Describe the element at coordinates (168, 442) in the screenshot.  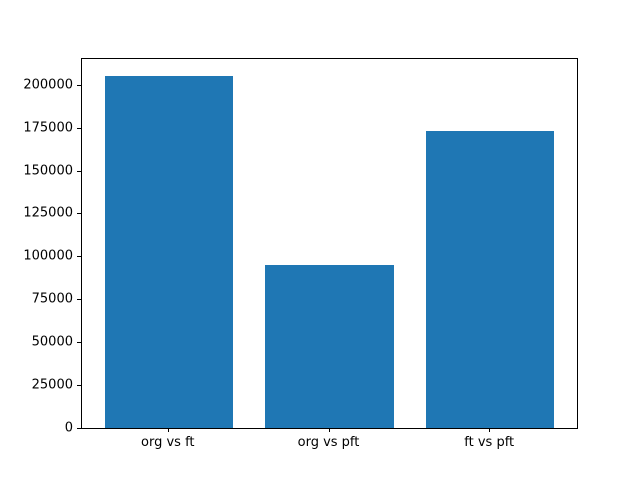
I see `x-tick-label: org vs ft` at that location.